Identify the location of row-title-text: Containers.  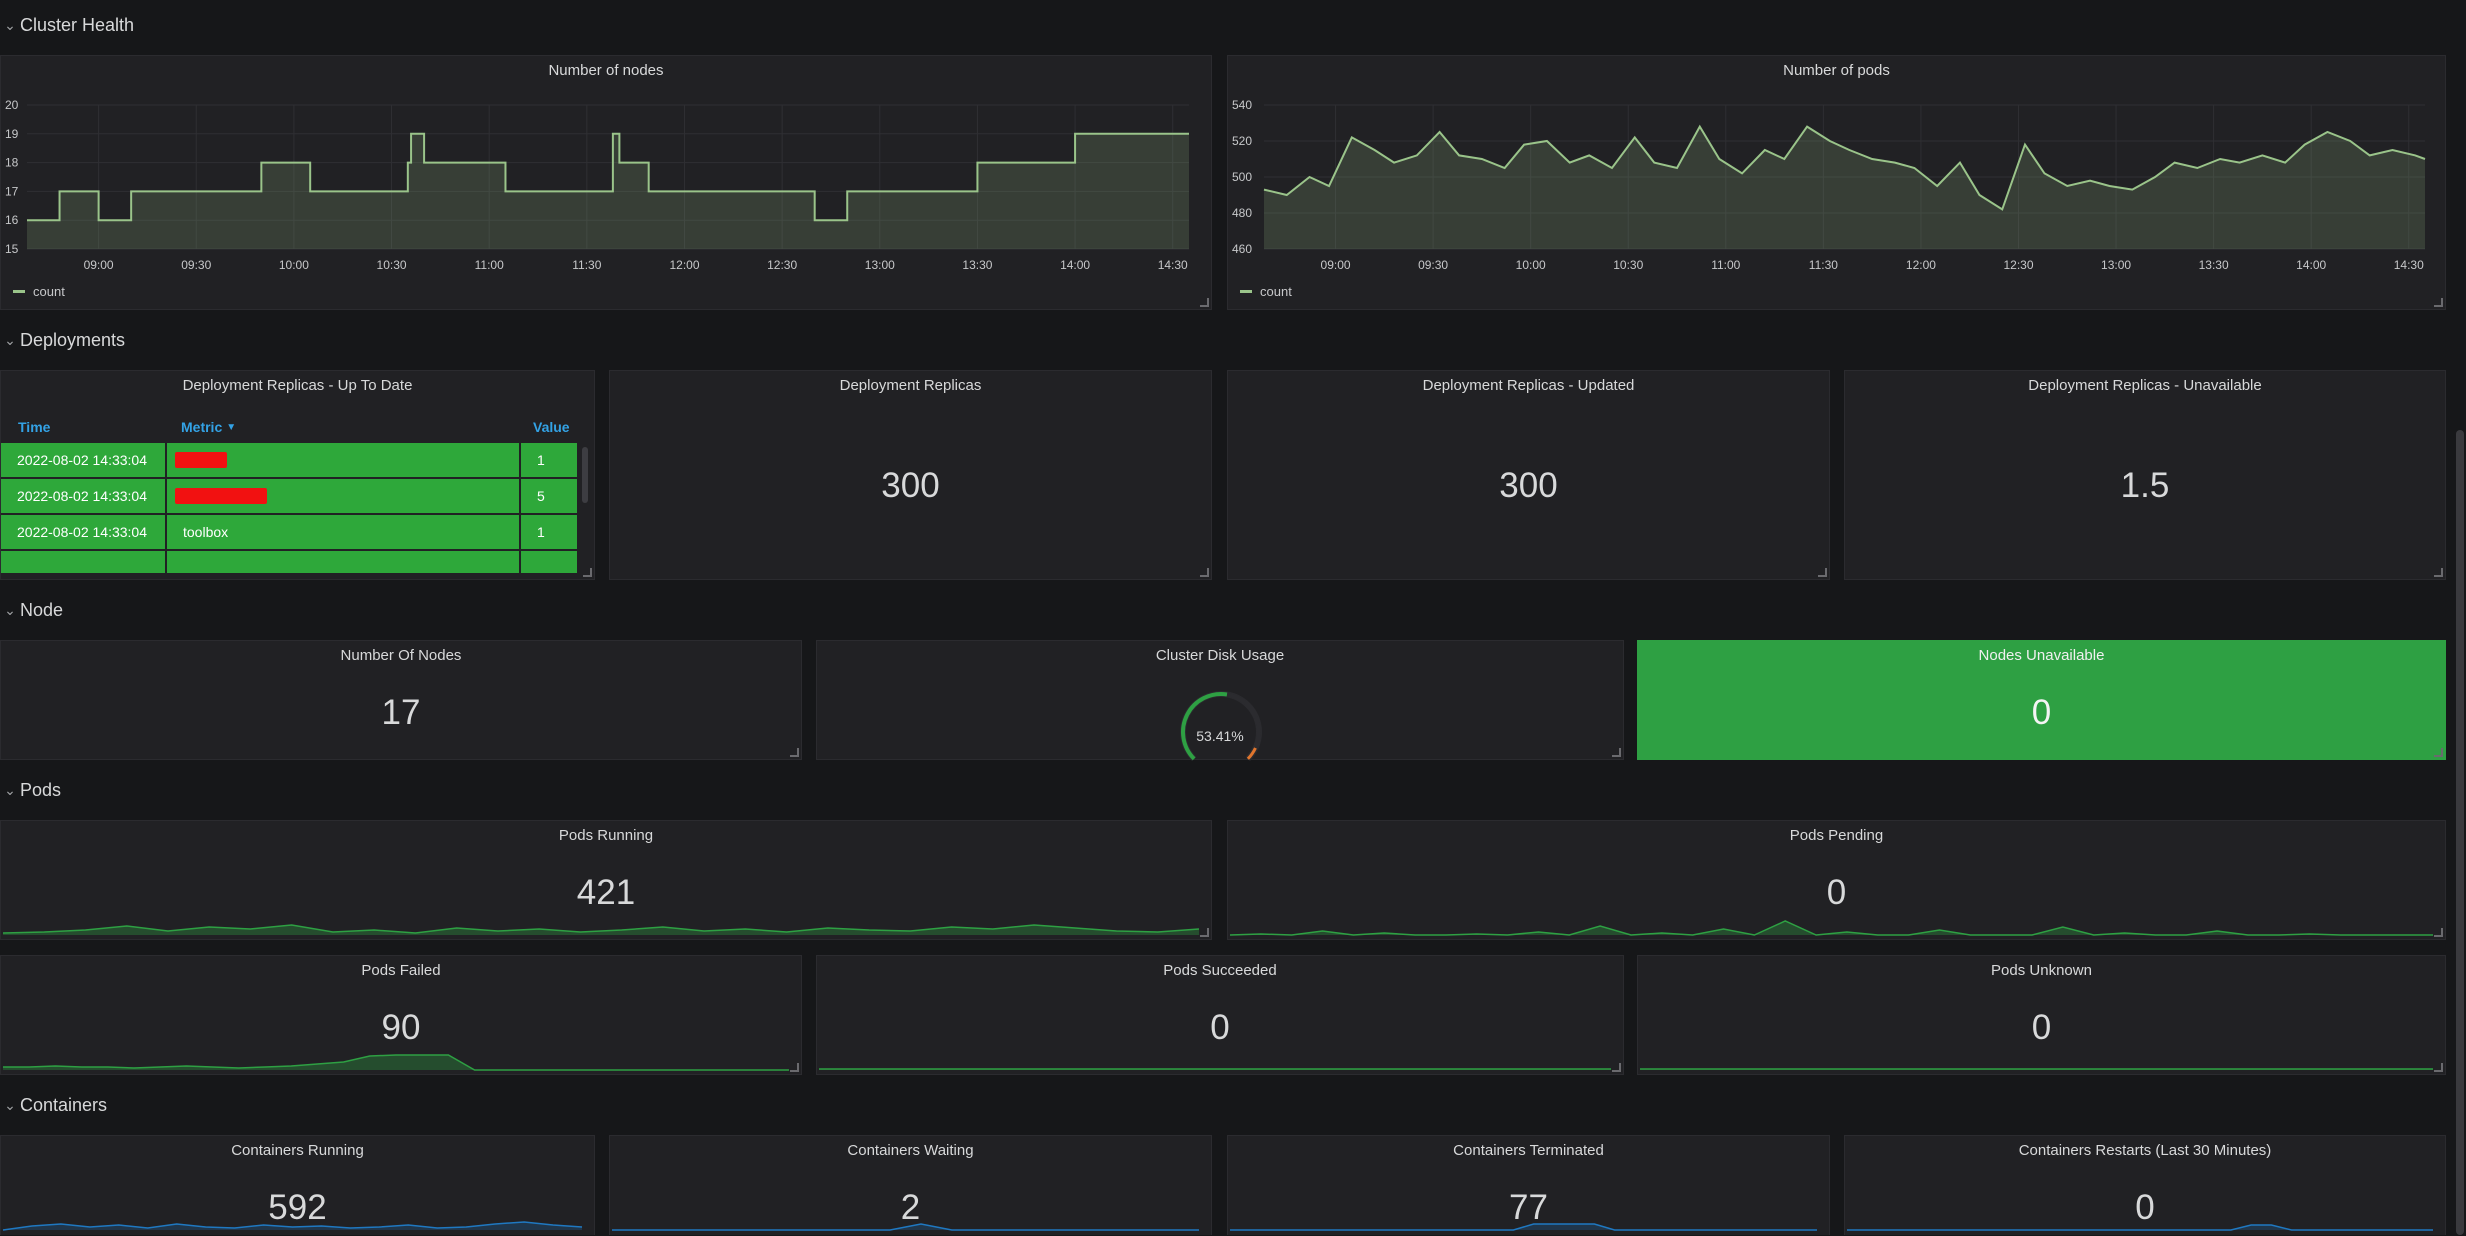
(64, 1104).